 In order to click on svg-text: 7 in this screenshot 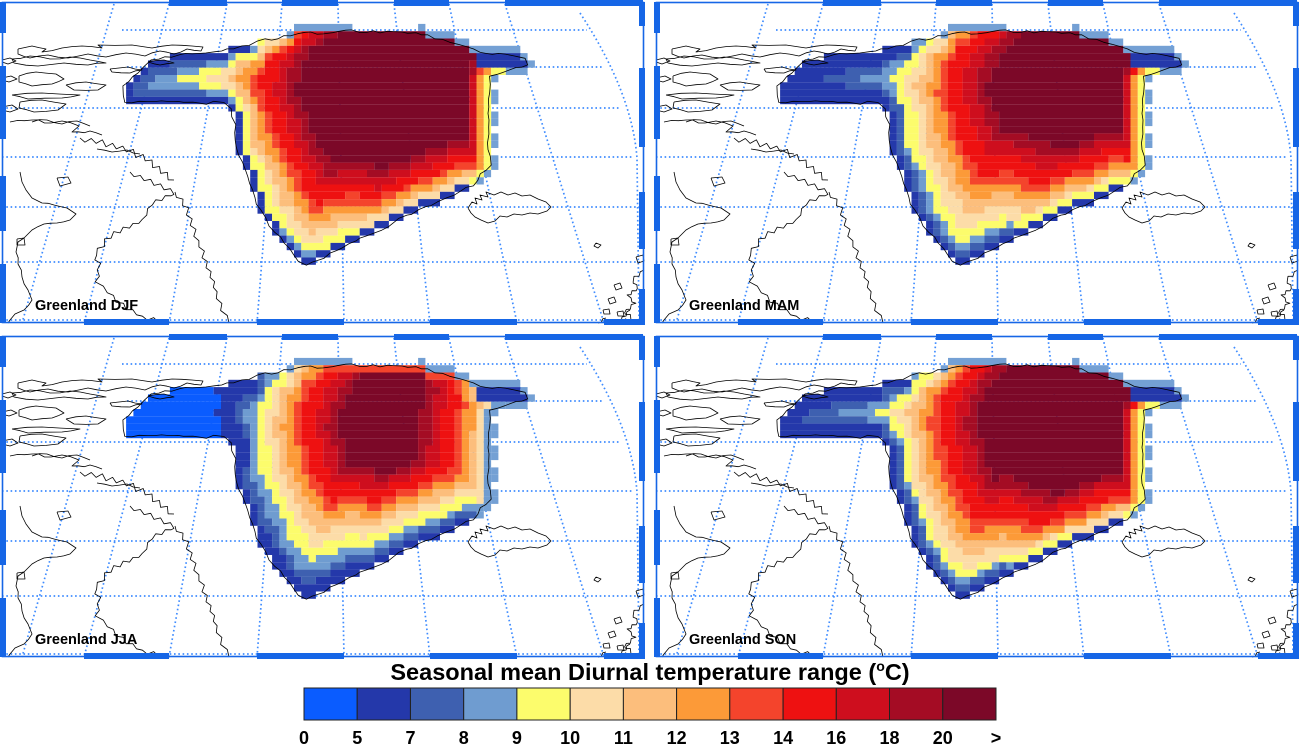, I will do `click(410, 738)`.